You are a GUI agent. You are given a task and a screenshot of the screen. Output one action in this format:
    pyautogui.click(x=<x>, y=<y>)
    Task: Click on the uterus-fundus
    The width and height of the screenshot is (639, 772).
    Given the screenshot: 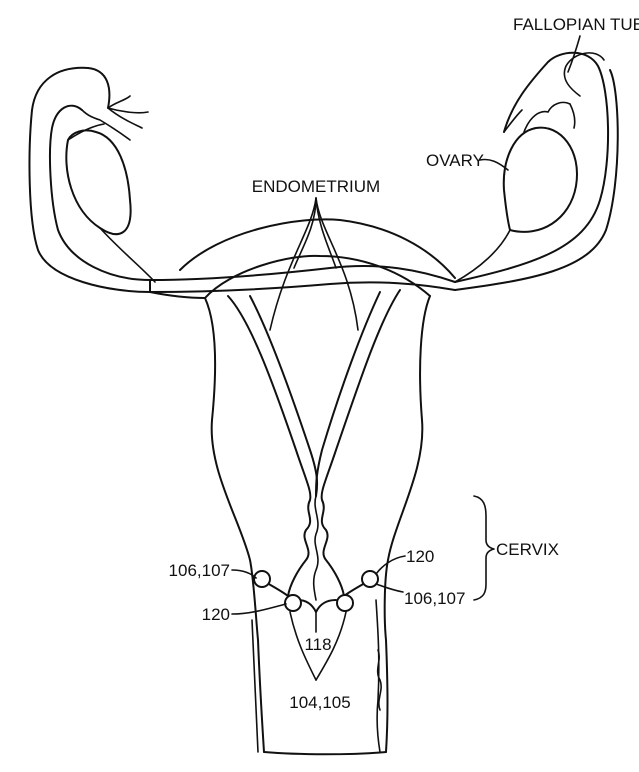 What is the action you would take?
    pyautogui.click(x=302, y=258)
    